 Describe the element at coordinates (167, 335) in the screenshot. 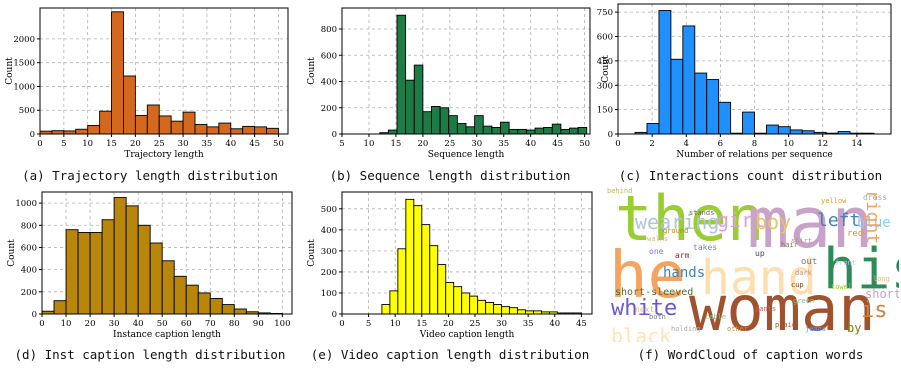

I see `x-axis-label: Instance caption length` at that location.